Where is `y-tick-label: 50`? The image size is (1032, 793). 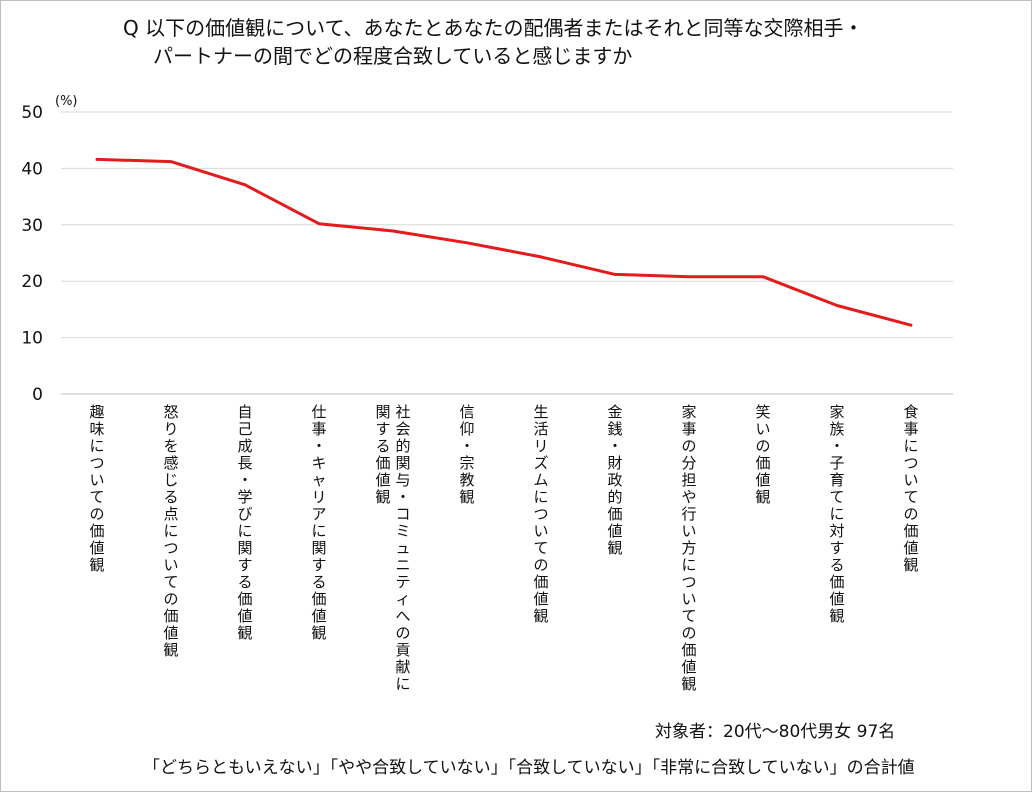
y-tick-label: 50 is located at coordinates (32, 113).